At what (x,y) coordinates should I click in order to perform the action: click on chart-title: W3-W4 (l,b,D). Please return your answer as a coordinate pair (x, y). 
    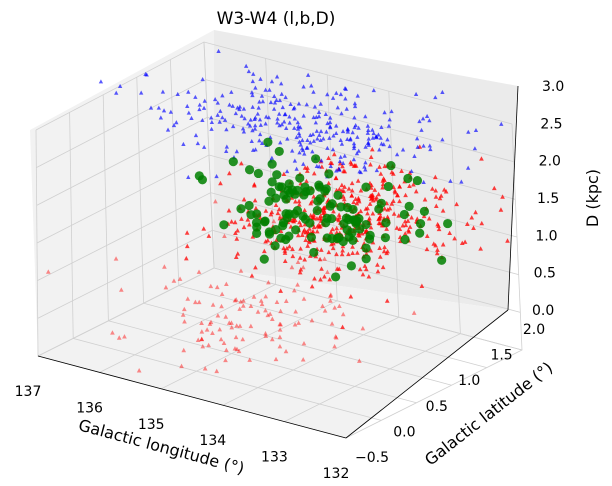
    Looking at the image, I should click on (276, 19).